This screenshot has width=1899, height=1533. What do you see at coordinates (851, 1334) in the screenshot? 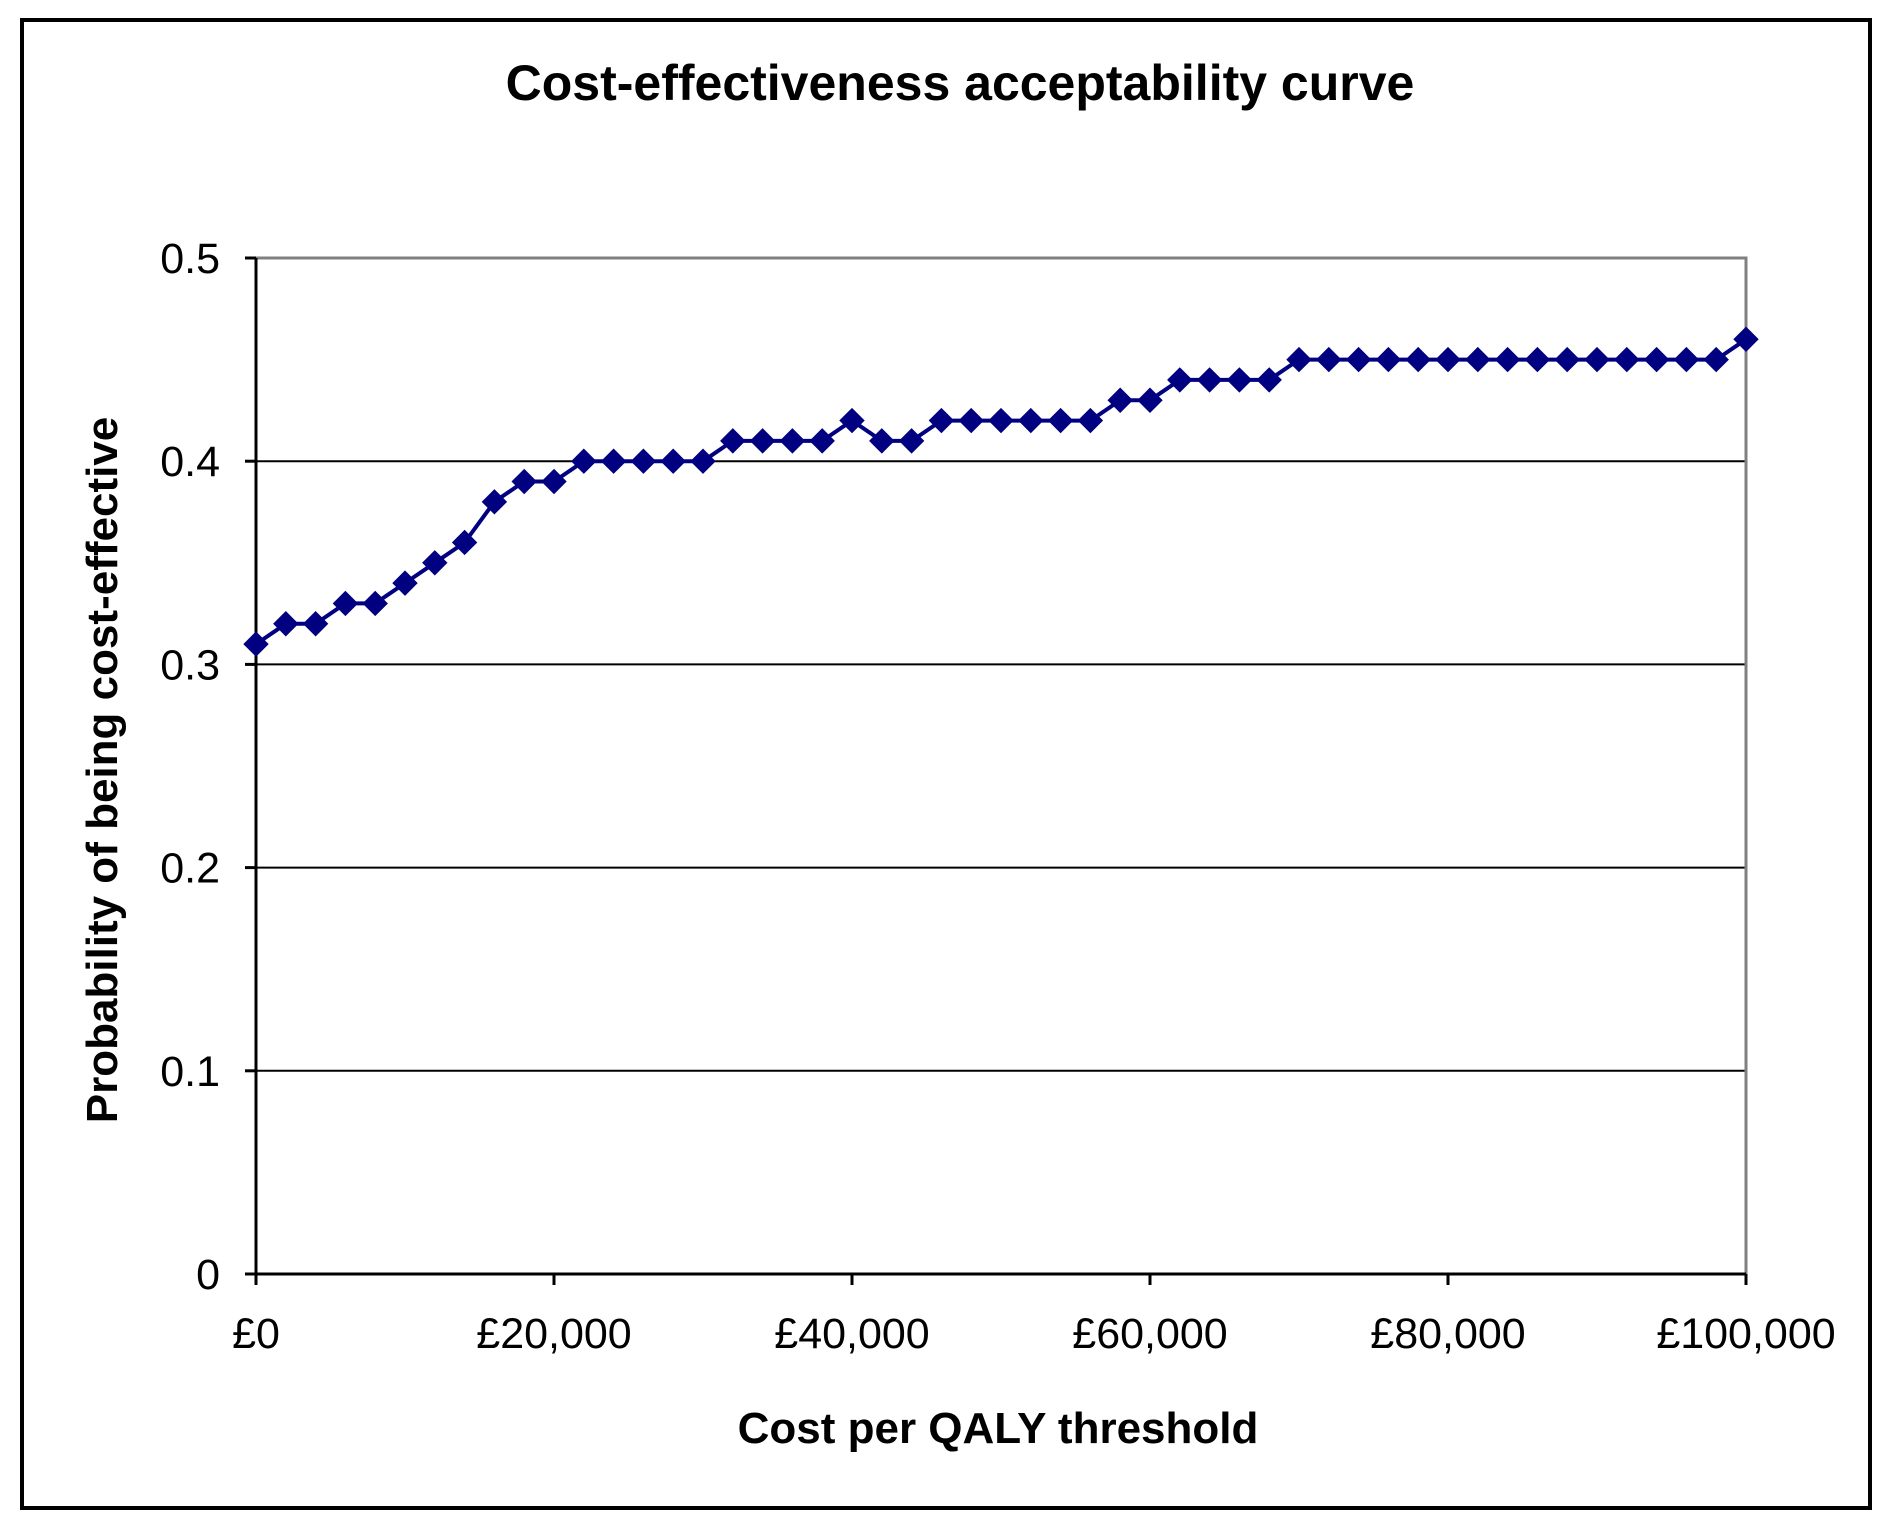
I see `x-tick-label: £40,000` at bounding box center [851, 1334].